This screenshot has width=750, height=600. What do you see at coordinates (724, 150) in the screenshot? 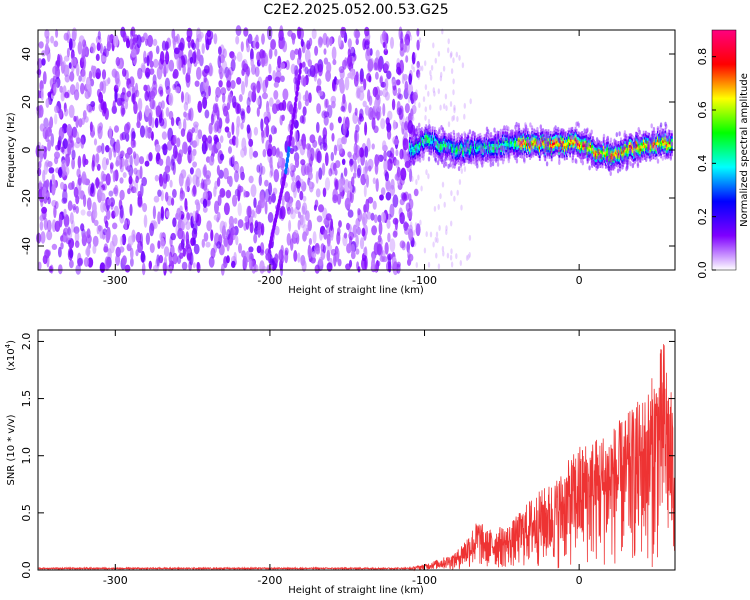
I see `colorbar-gradient` at bounding box center [724, 150].